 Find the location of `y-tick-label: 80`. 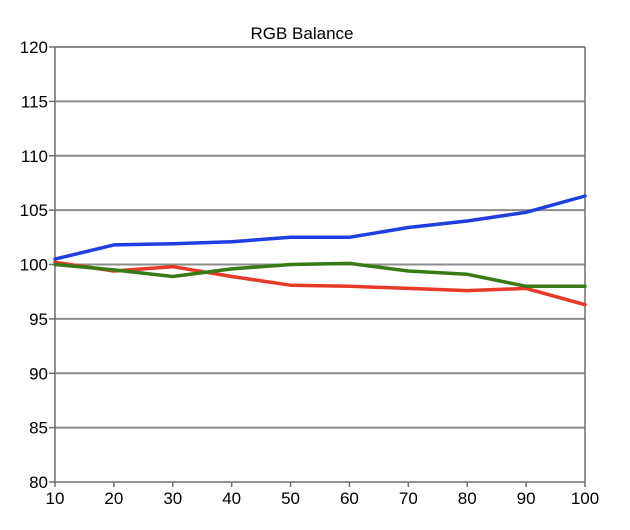

y-tick-label: 80 is located at coordinates (38, 482).